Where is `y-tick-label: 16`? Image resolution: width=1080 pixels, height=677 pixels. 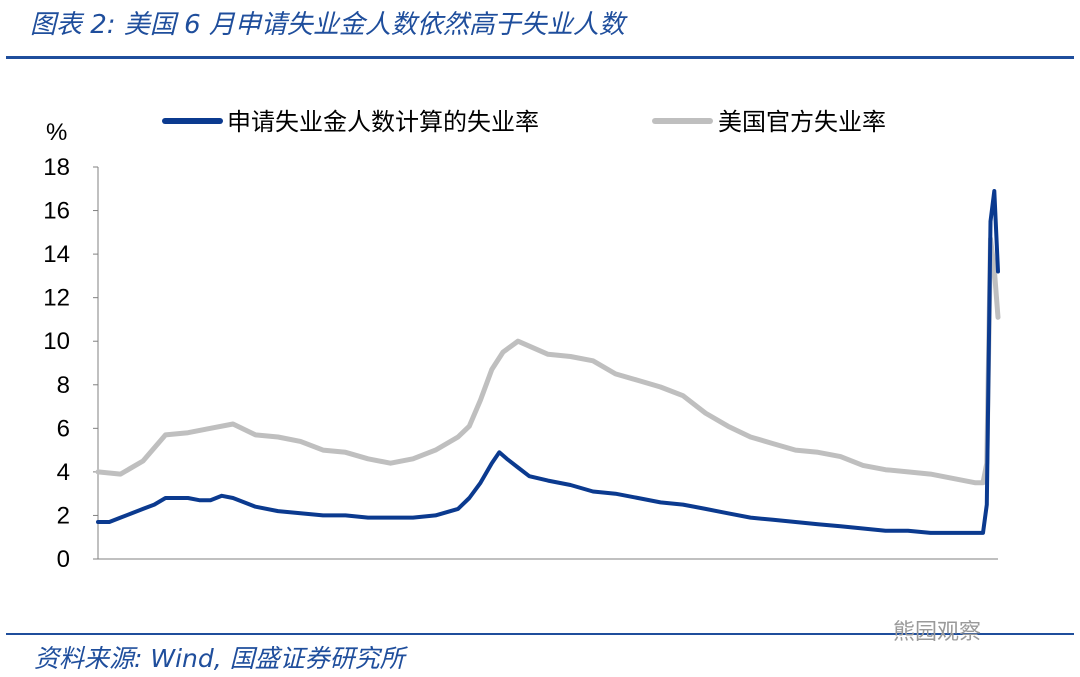
y-tick-label: 16 is located at coordinates (56, 211).